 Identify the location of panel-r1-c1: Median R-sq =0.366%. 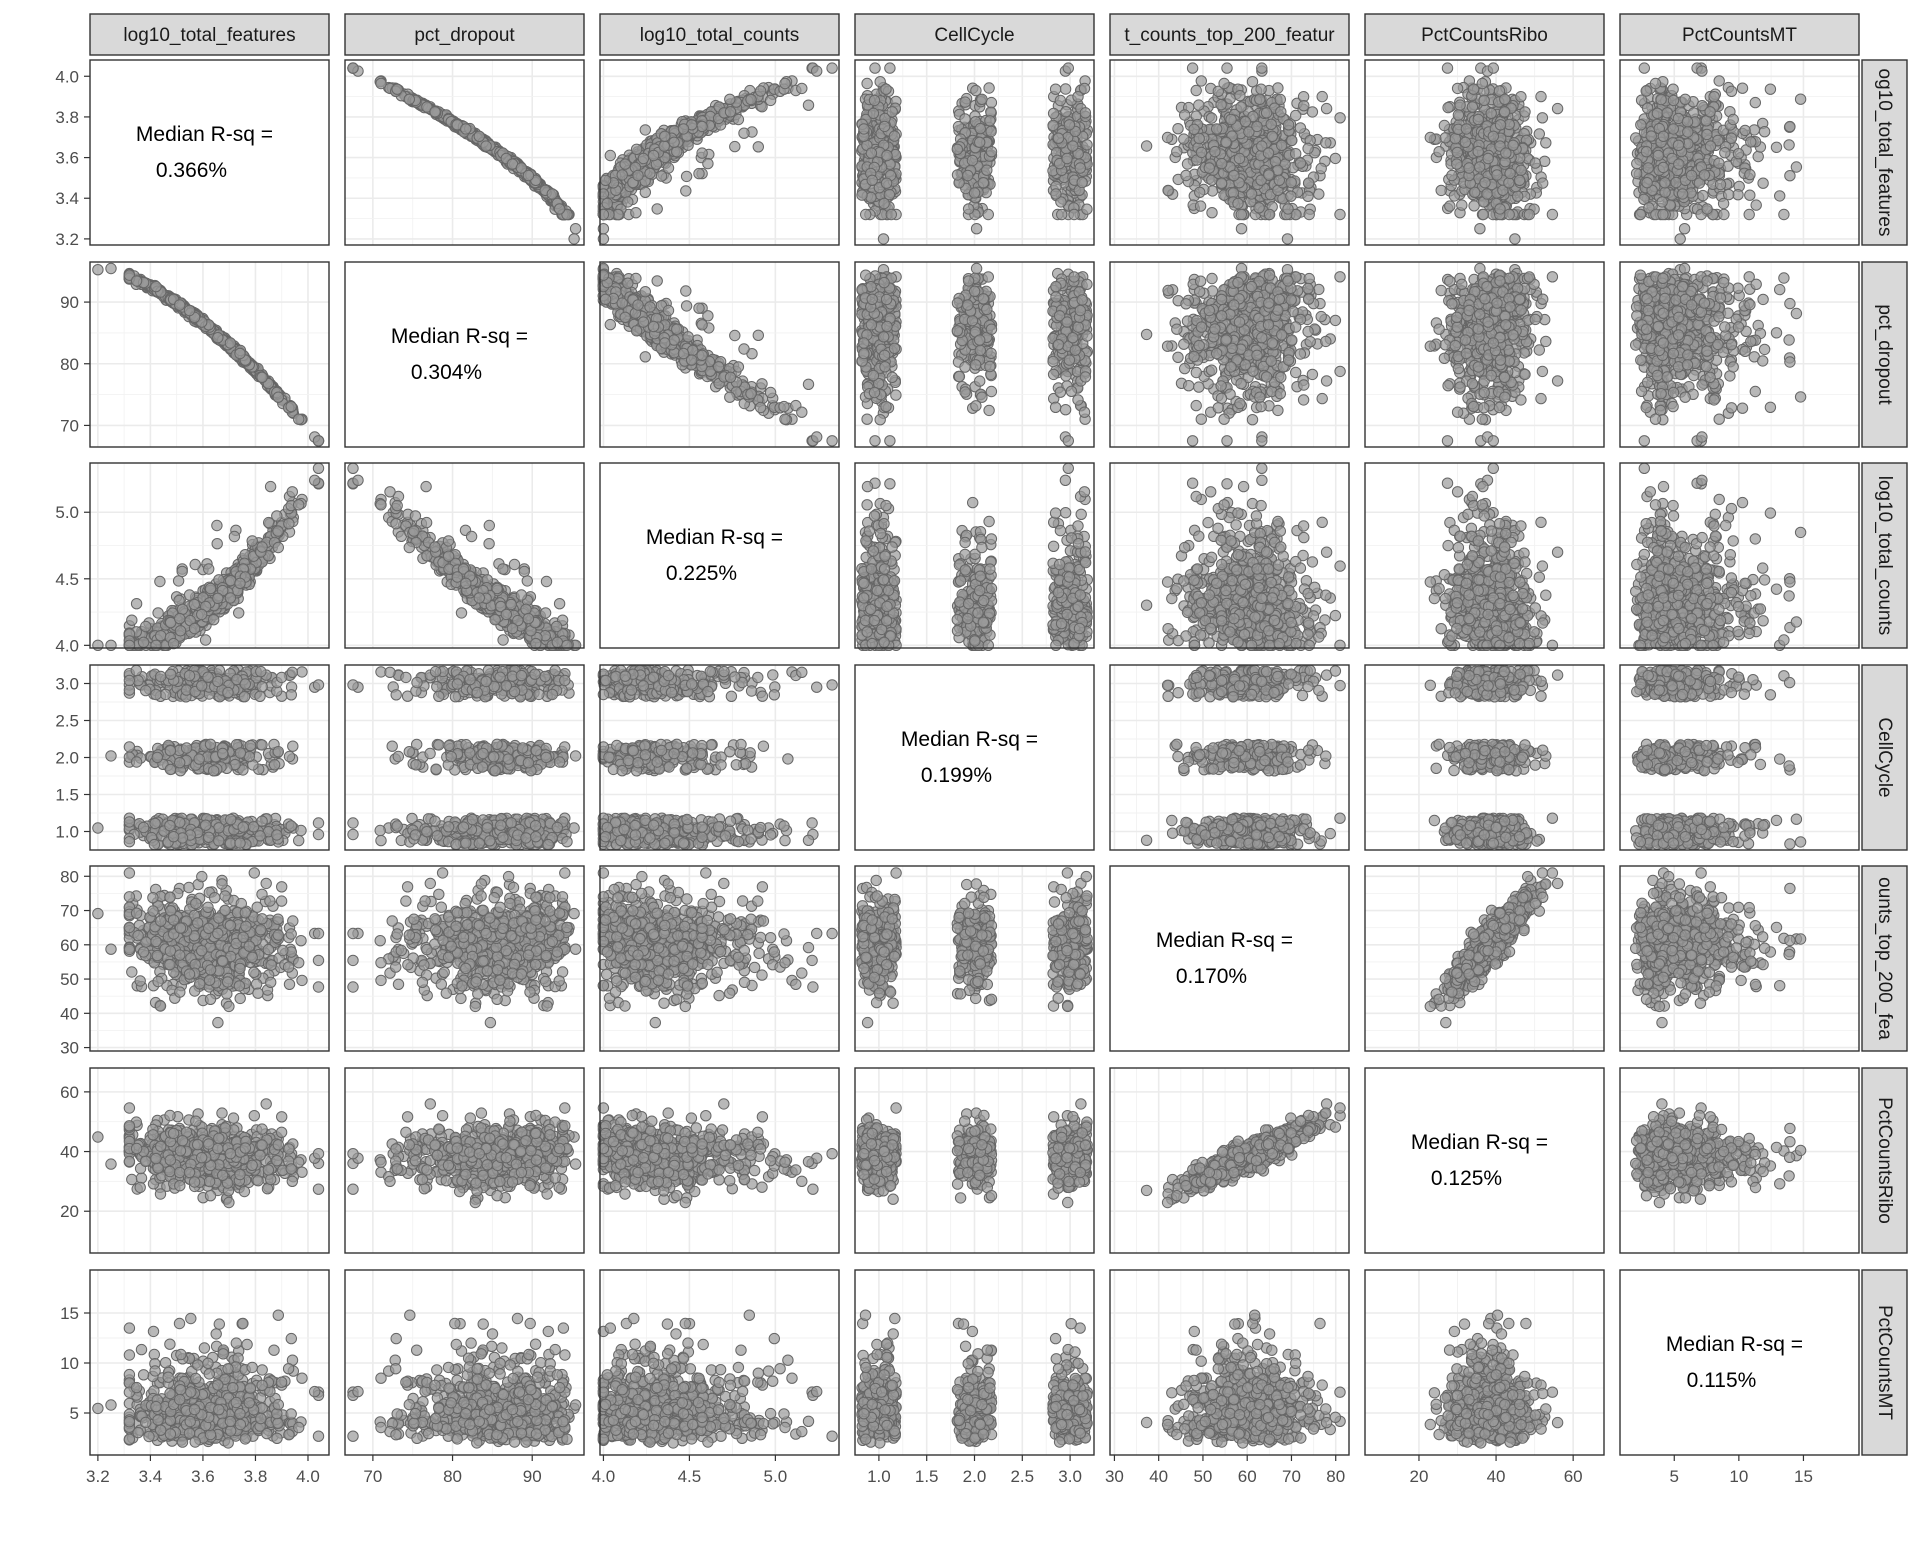
(209, 152).